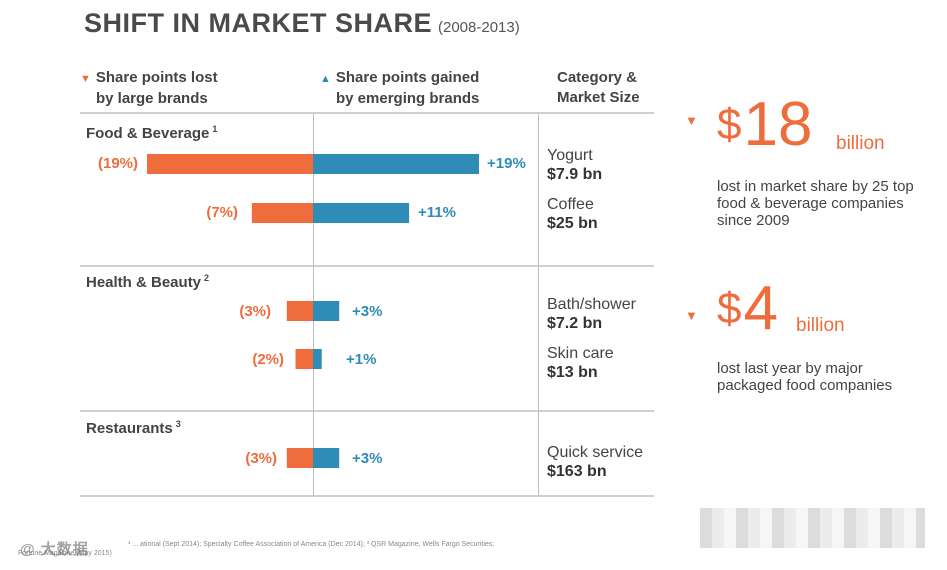  What do you see at coordinates (580, 353) in the screenshot?
I see `category-name: Skin care` at bounding box center [580, 353].